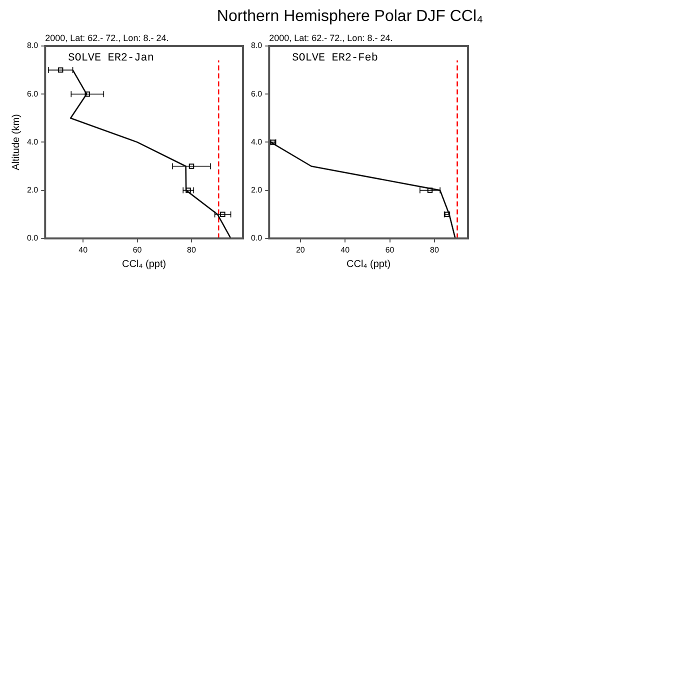 This screenshot has height=700, width=700. What do you see at coordinates (301, 249) in the screenshot?
I see `x-tick-label: 20` at bounding box center [301, 249].